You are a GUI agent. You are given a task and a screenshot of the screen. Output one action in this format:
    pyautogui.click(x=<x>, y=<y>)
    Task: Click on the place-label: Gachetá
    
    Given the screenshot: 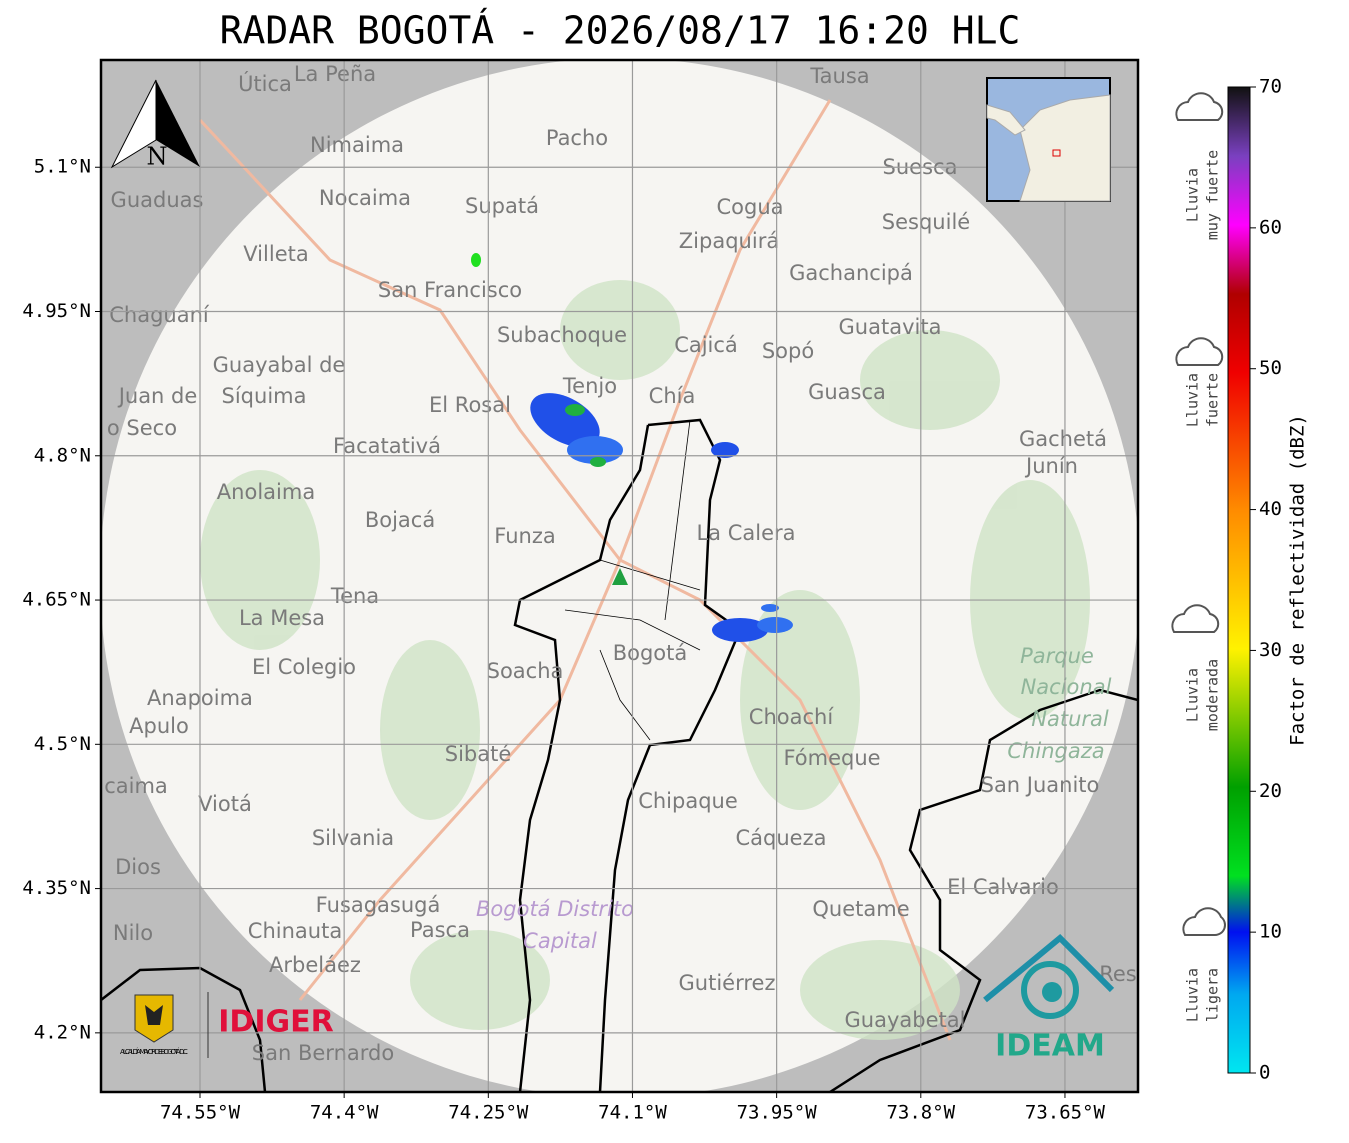 What is the action you would take?
    pyautogui.click(x=1063, y=439)
    